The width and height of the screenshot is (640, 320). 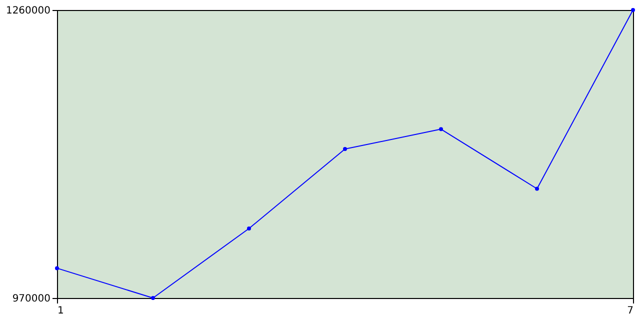 What do you see at coordinates (630, 311) in the screenshot?
I see `x-tick-label: 7` at bounding box center [630, 311].